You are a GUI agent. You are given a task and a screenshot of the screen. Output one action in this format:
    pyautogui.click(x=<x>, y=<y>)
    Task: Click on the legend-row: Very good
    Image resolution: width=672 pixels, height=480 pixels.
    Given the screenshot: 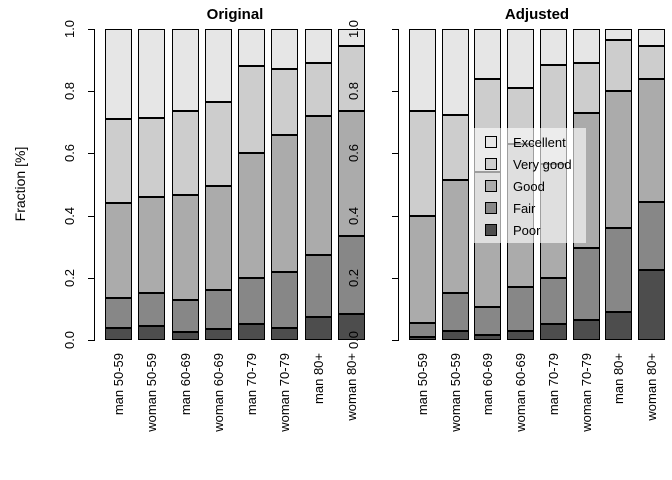 What is the action you would take?
    pyautogui.click(x=535, y=164)
    